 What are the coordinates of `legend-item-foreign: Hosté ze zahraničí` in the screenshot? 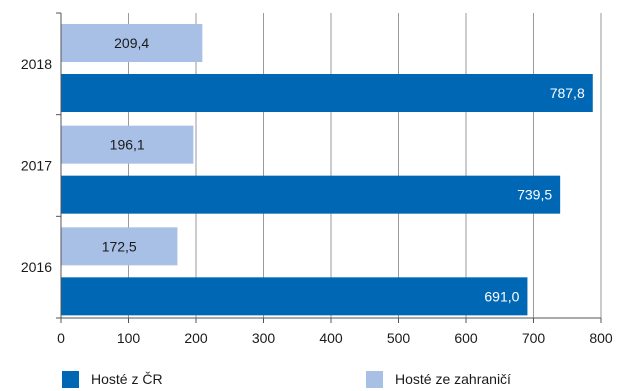 It's located at (438, 379).